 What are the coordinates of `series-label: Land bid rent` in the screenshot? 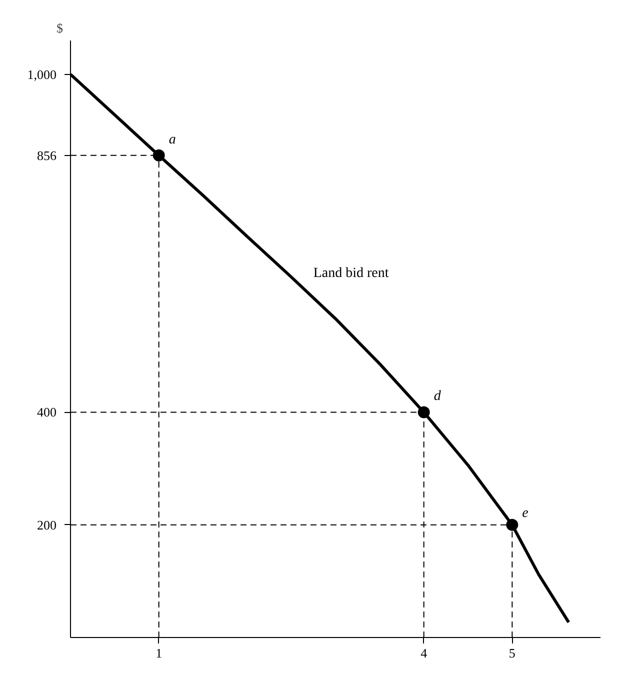 It's located at (351, 274).